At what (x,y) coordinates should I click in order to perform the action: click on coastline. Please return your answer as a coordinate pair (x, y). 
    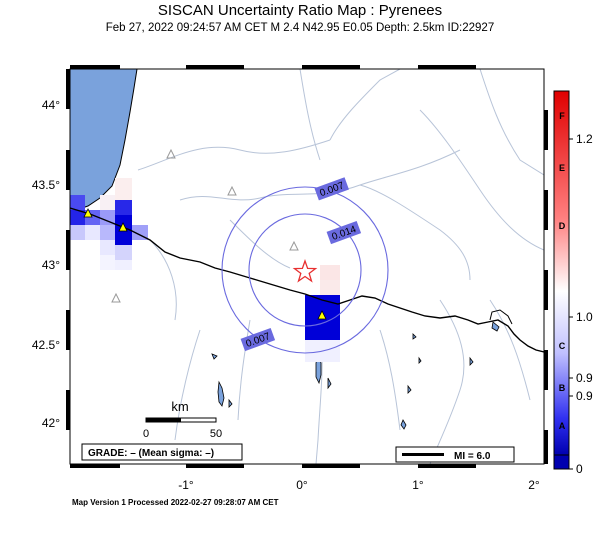
    Looking at the image, I should click on (104, 141).